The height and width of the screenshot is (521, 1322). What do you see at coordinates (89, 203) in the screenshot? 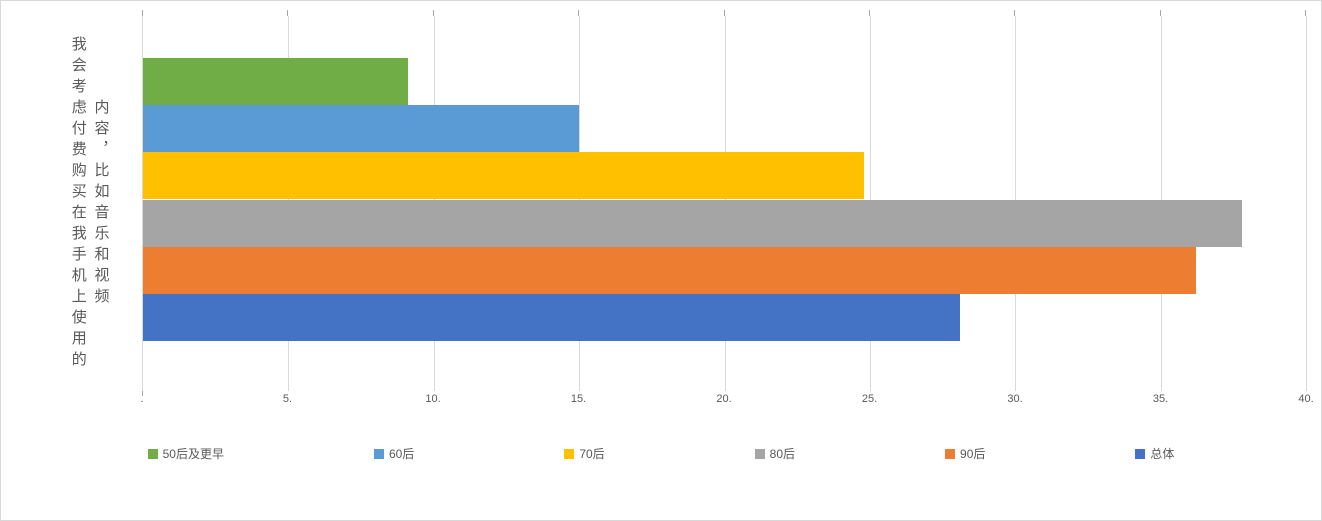
I see `category-axis-title: 我会考虑付费购买在我手机上使用的 内容，比如音乐和视频` at bounding box center [89, 203].